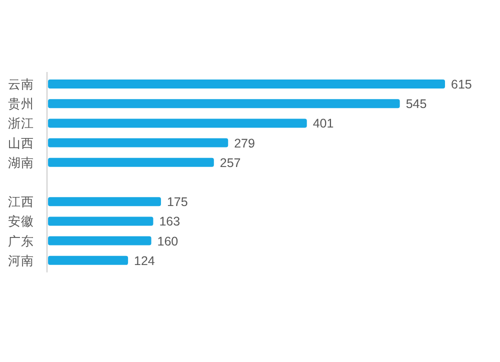 The height and width of the screenshot is (362, 500). What do you see at coordinates (169, 221) in the screenshot?
I see `data-label: 163` at bounding box center [169, 221].